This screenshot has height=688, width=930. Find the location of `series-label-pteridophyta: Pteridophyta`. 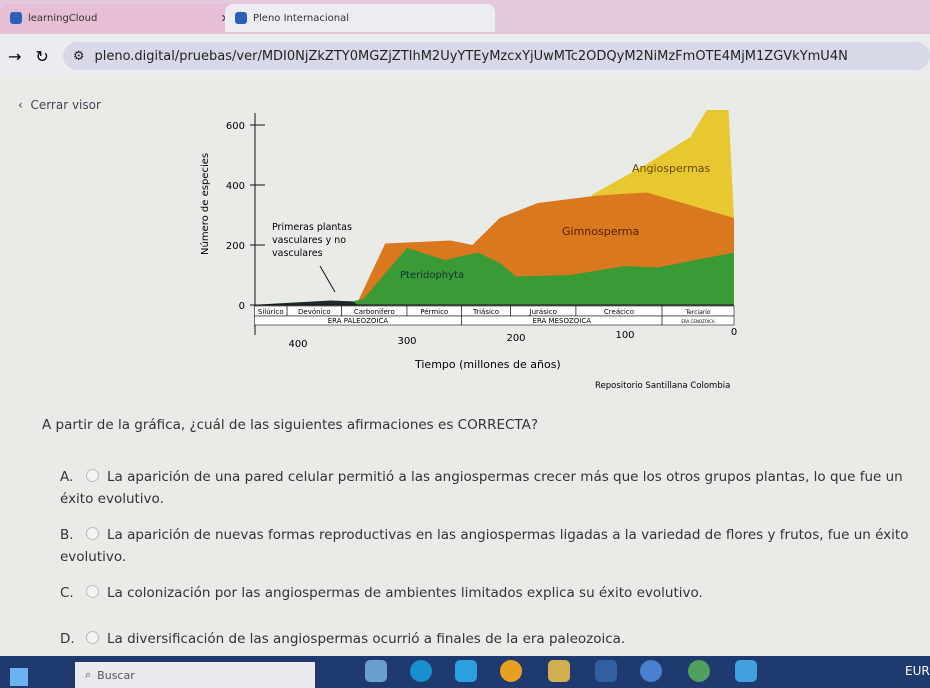

series-label-pteridophyta: Pteridophyta is located at coordinates (432, 275).